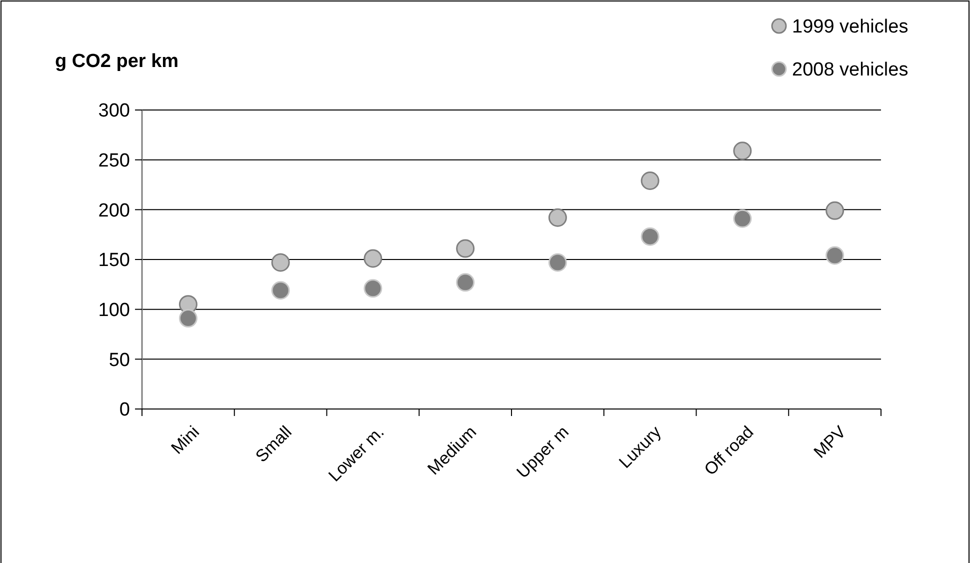 The height and width of the screenshot is (563, 970). I want to click on y-tick-label: 250, so click(114, 161).